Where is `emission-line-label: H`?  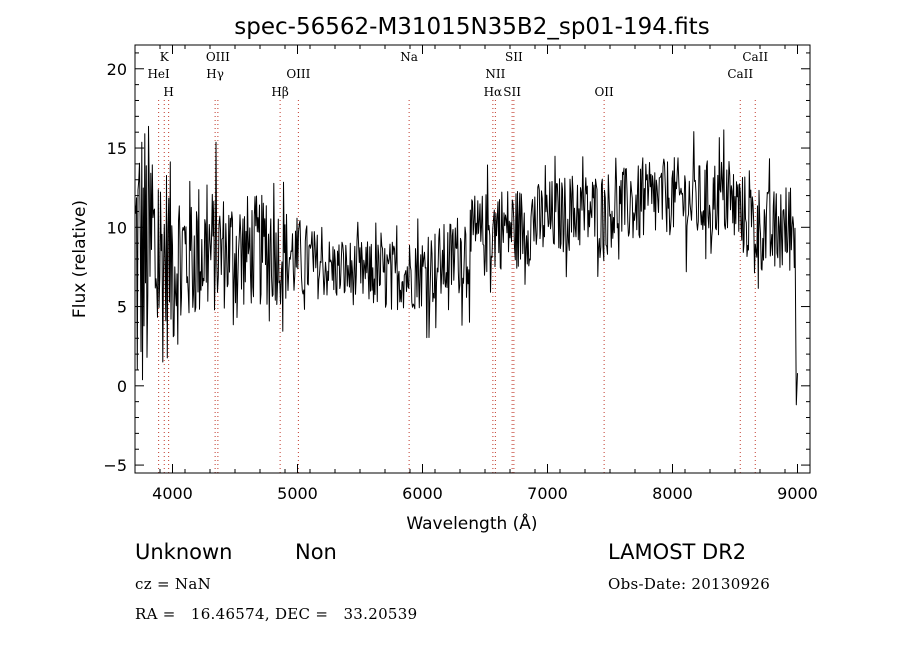 emission-line-label: H is located at coordinates (168, 92).